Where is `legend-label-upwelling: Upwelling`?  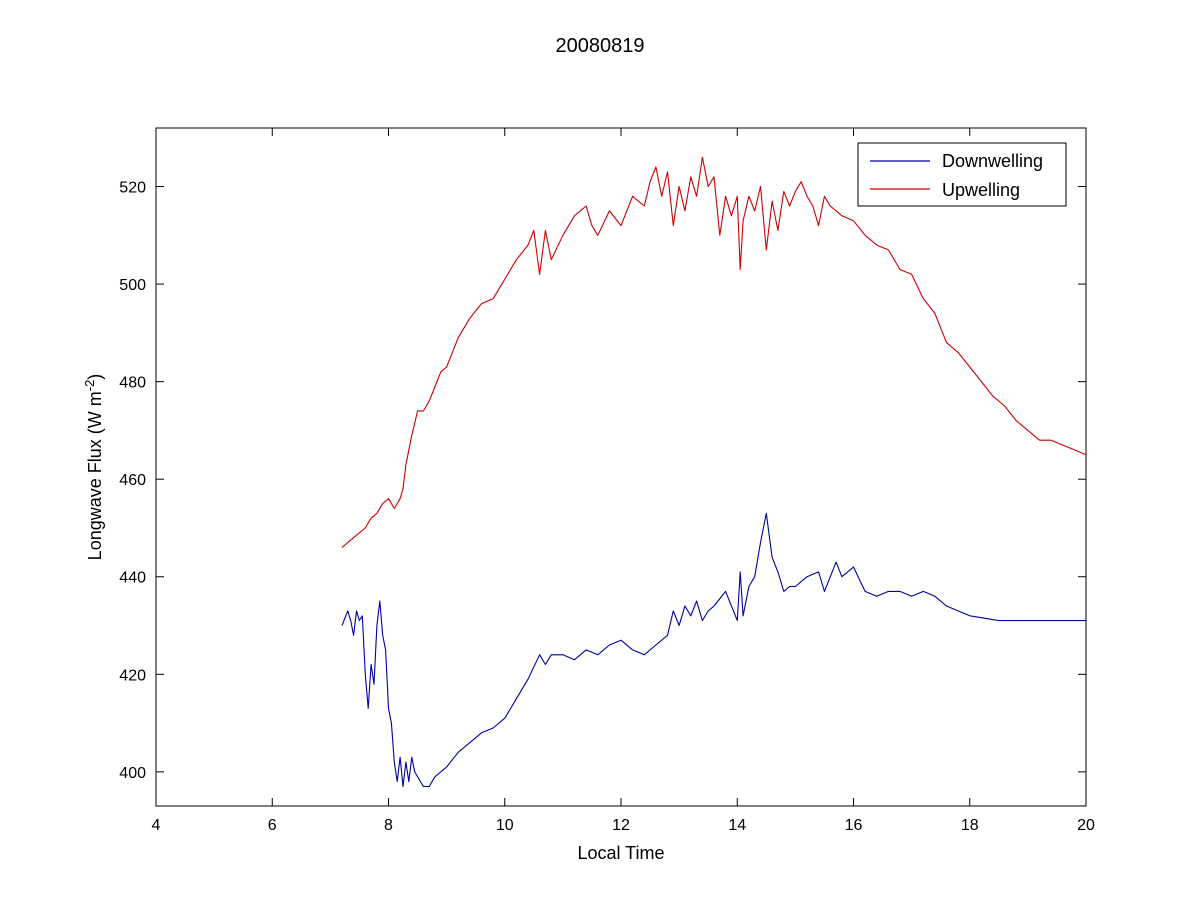 legend-label-upwelling: Upwelling is located at coordinates (981, 190).